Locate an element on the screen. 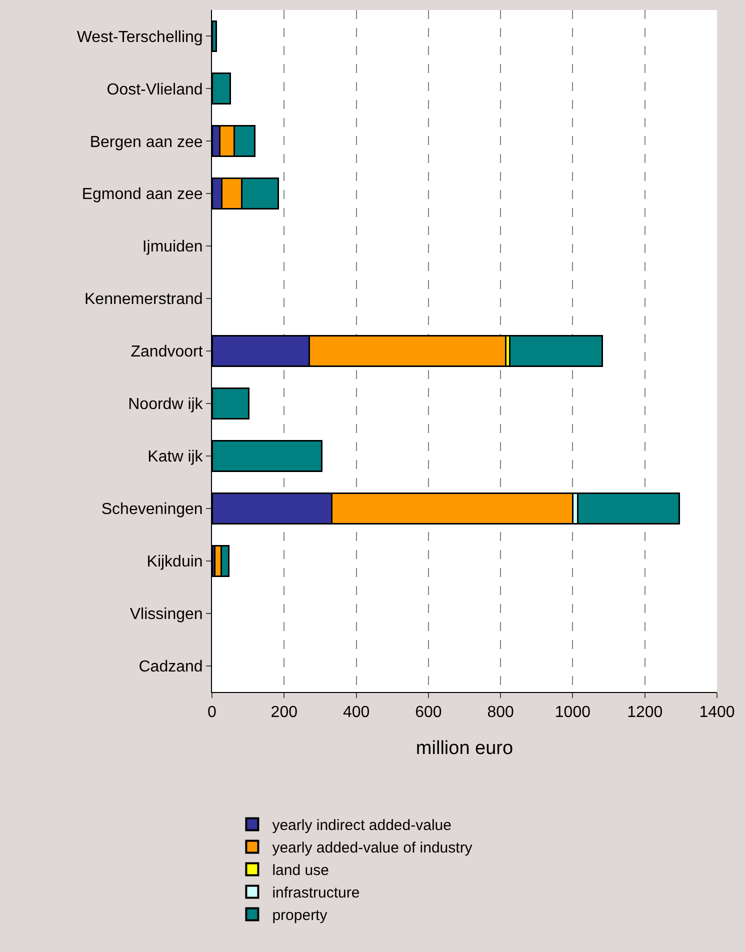  bar is located at coordinates (556, 351).